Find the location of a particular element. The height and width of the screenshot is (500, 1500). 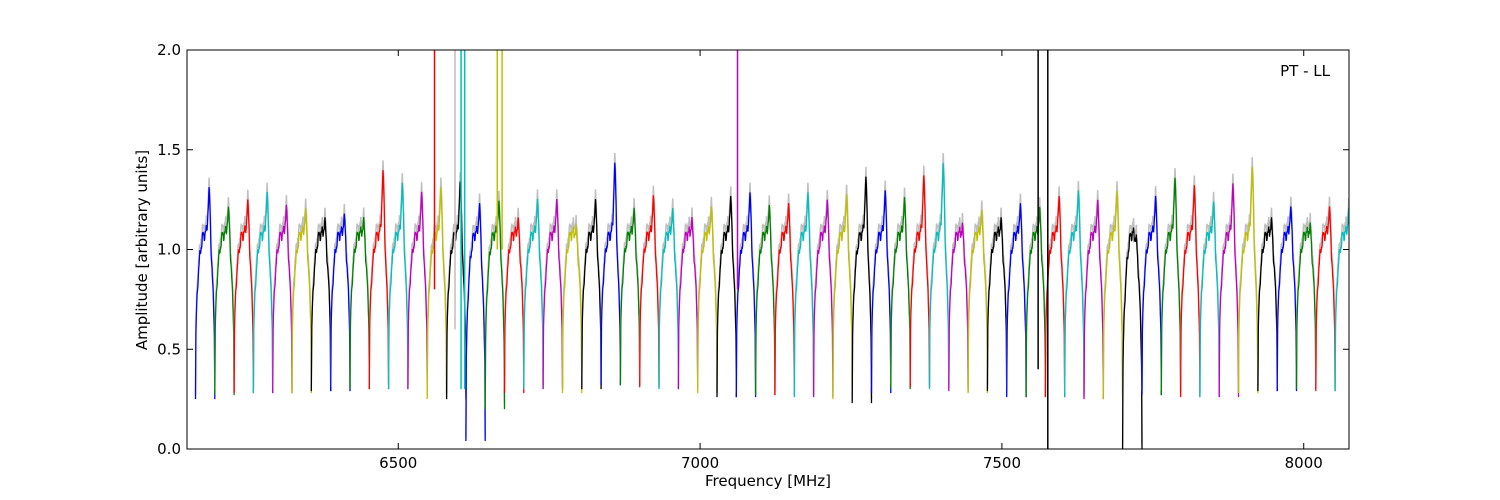

x-tick-label-3: 8000 is located at coordinates (1304, 463).